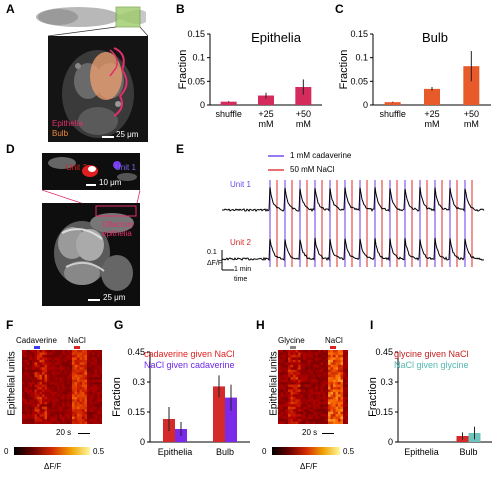 The width and height of the screenshot is (498, 498). What do you see at coordinates (136, 352) in the screenshot?
I see `y-tick-label: 0.45` at bounding box center [136, 352].